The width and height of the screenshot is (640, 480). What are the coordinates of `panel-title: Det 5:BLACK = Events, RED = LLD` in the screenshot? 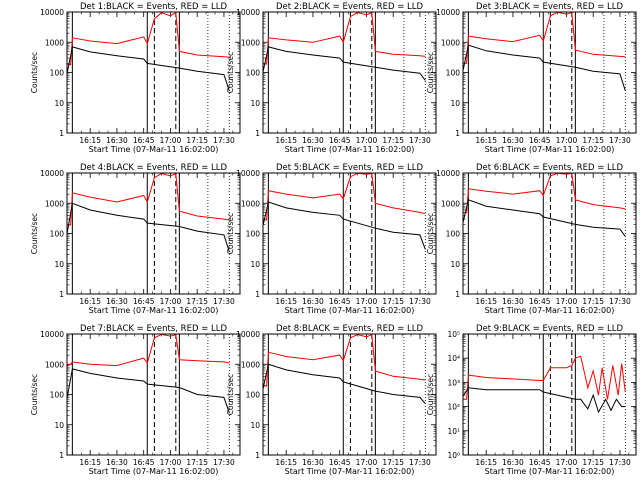 It's located at (350, 168).